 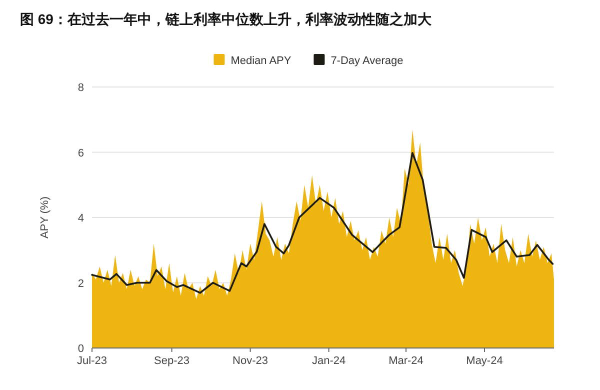 What do you see at coordinates (226, 19) in the screenshot?
I see `chart-title: 图 69：在过去一年中，链上利率中位数上升，利率波动性随之加大` at bounding box center [226, 19].